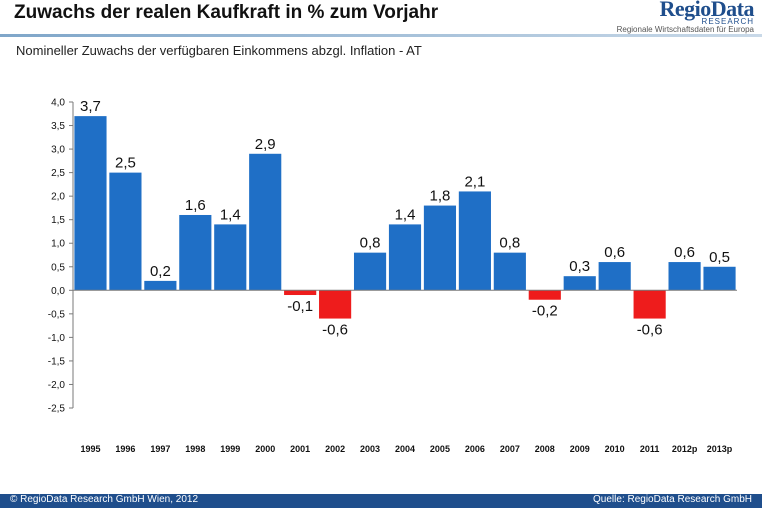 The image size is (762, 508). I want to click on y-tick-label: 3,5, so click(58, 126).